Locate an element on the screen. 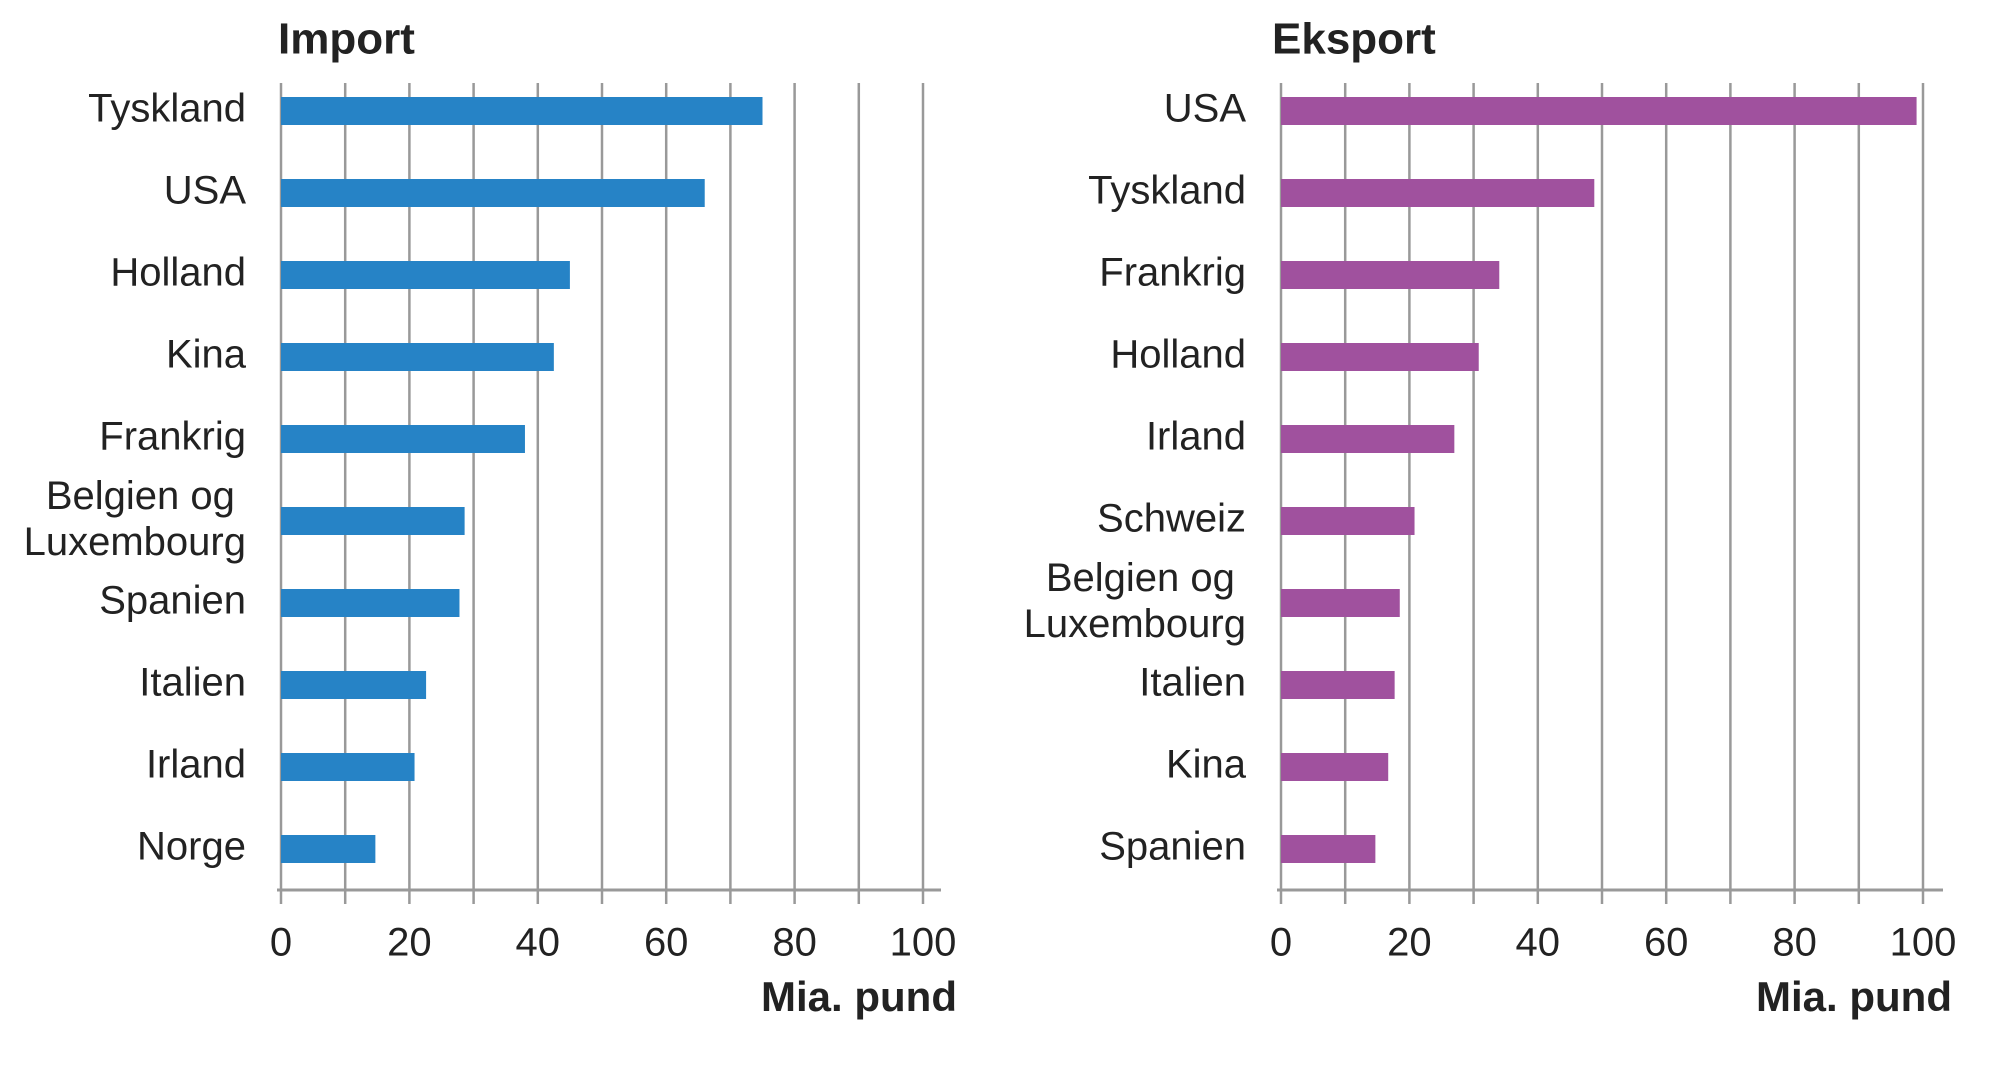 Image resolution: width=2000 pixels, height=1077 pixels. y-tick-label: Schweiz is located at coordinates (1171, 519).